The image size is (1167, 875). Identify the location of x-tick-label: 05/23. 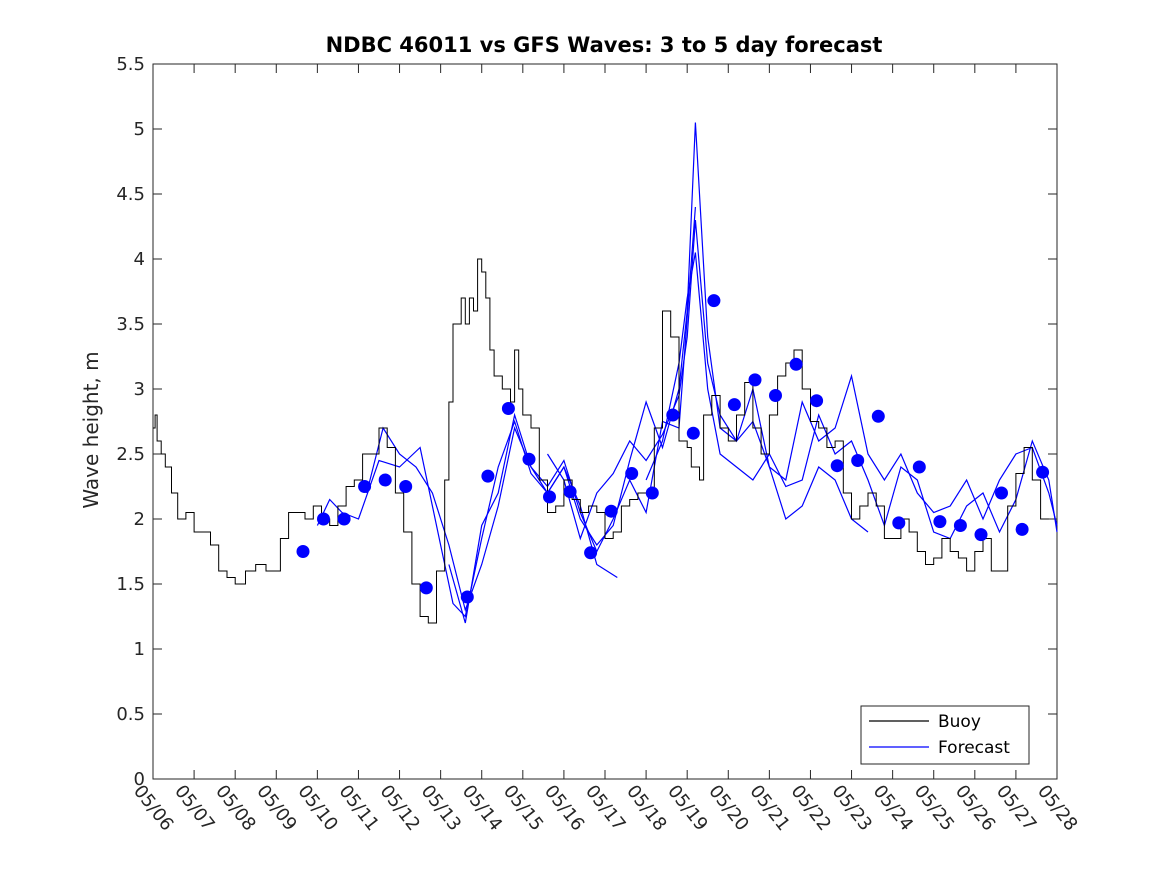
(852, 808).